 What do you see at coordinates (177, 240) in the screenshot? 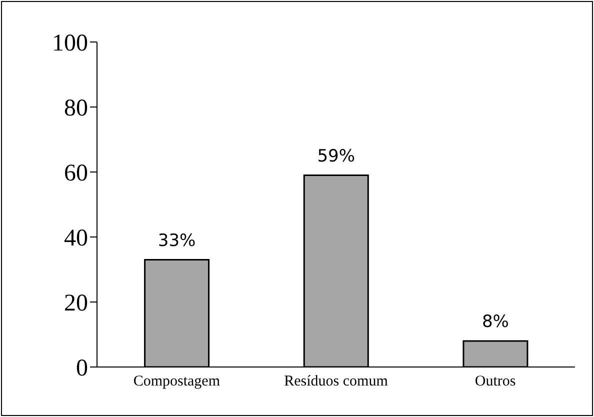
I see `data-label: 33%` at bounding box center [177, 240].